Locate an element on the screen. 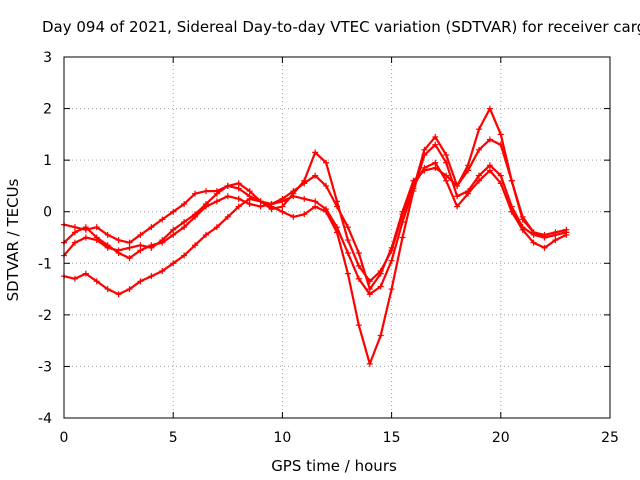  y-tick-label: -4 is located at coordinates (45, 419).